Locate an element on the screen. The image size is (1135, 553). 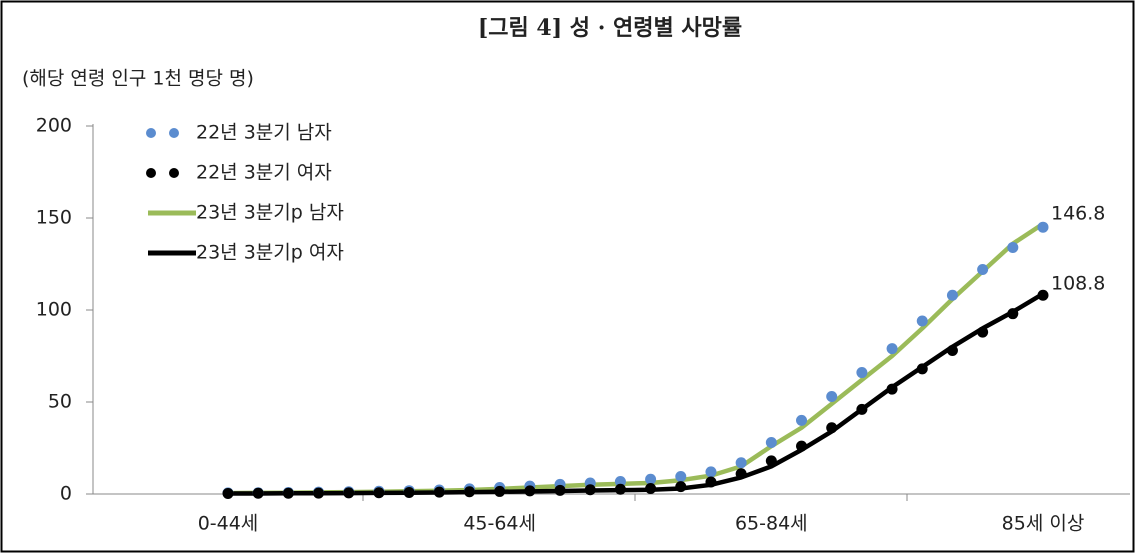
y-tick-label: 0 is located at coordinates (66, 494).